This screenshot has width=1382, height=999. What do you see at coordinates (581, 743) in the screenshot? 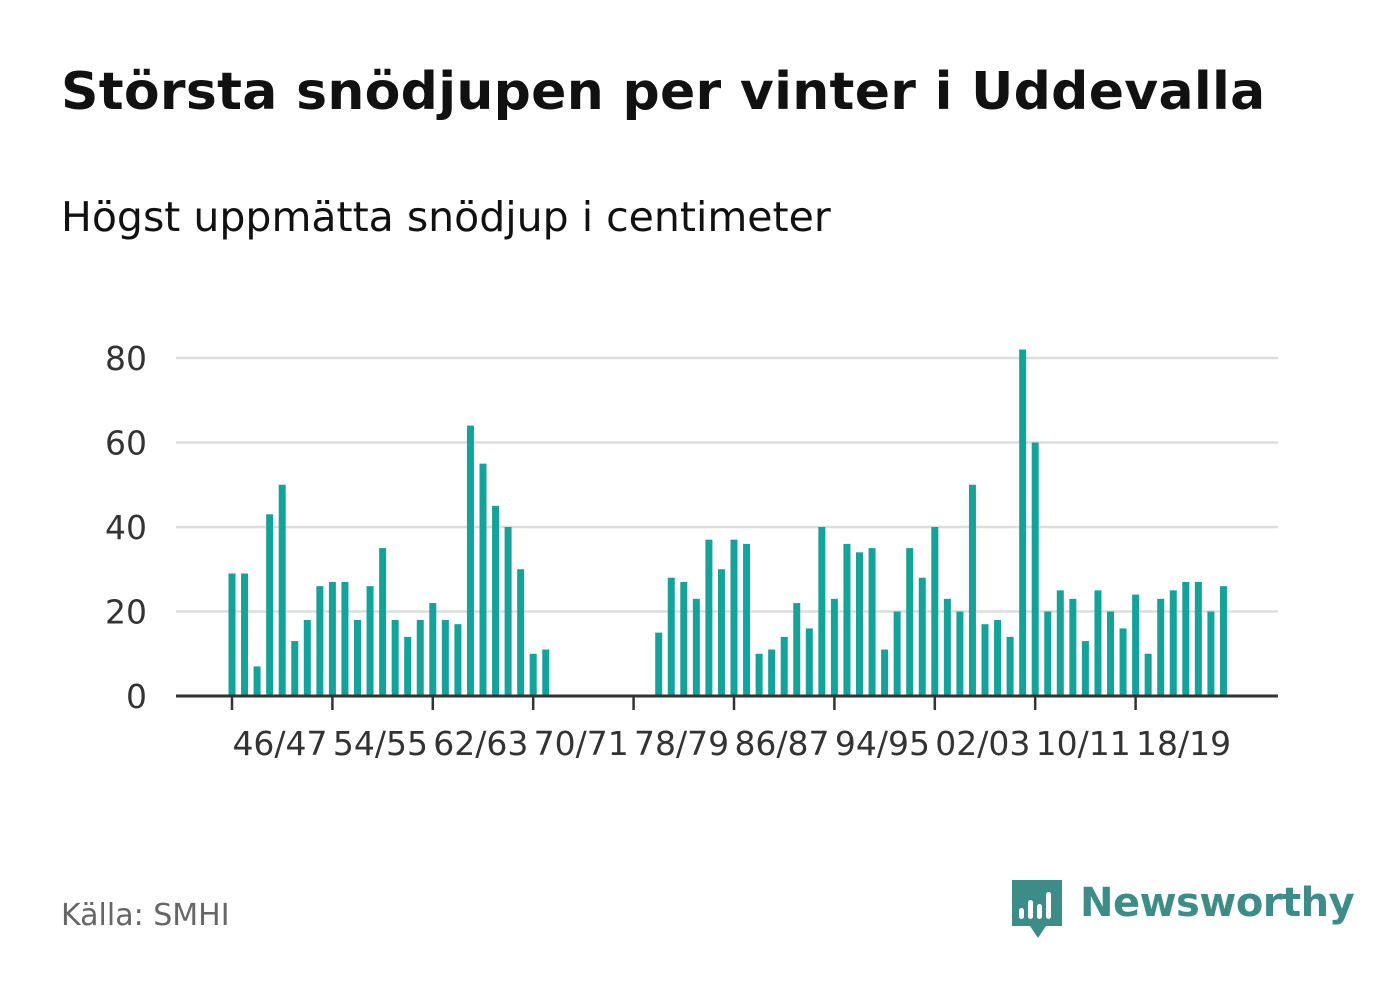
I see `x-tick-label: 70/71` at bounding box center [581, 743].